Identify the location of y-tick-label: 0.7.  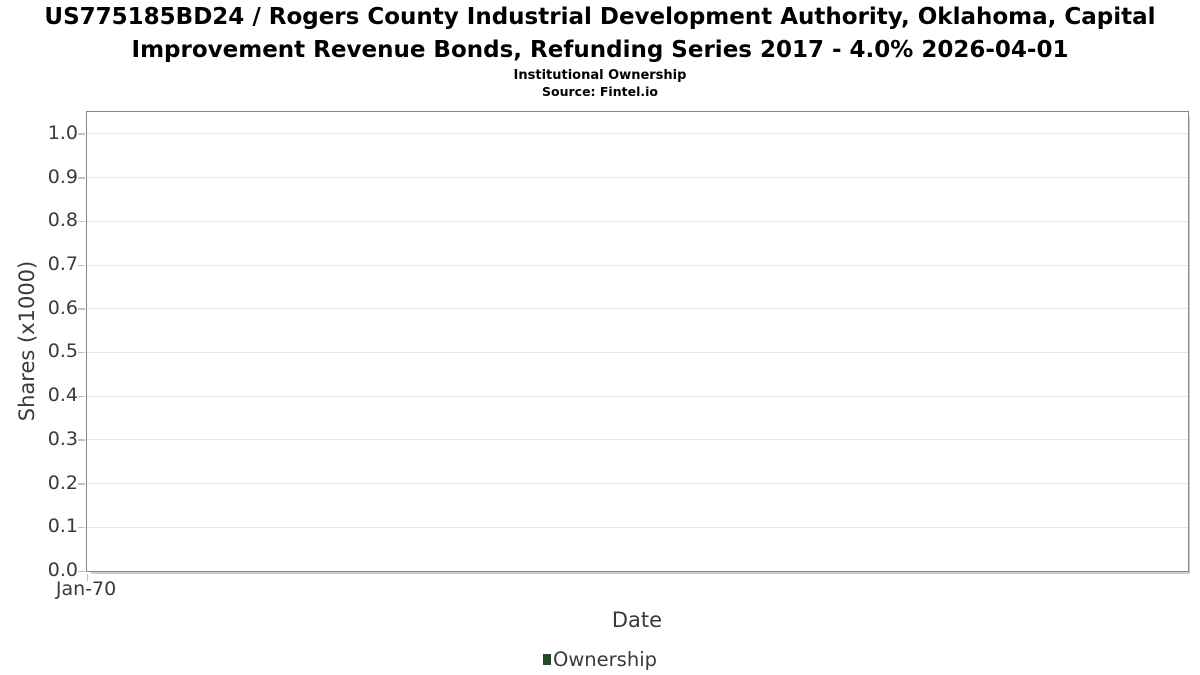
(62, 264).